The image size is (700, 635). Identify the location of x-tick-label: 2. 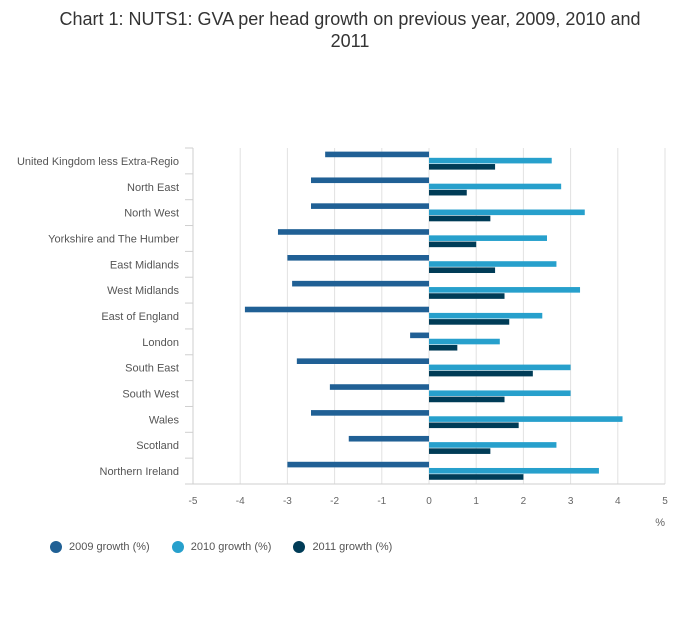
(524, 501).